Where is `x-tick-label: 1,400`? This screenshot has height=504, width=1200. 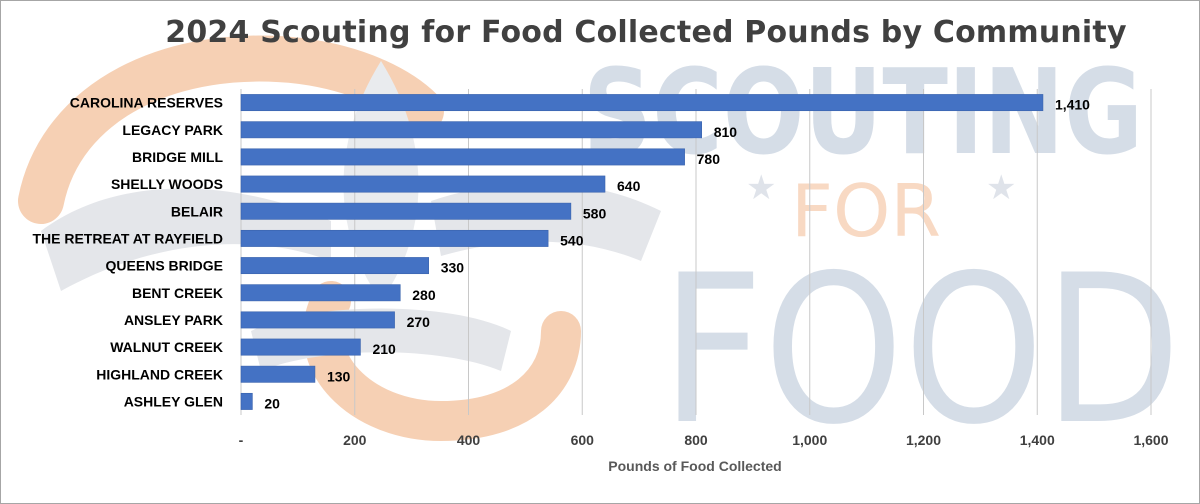 x-tick-label: 1,400 is located at coordinates (1037, 440).